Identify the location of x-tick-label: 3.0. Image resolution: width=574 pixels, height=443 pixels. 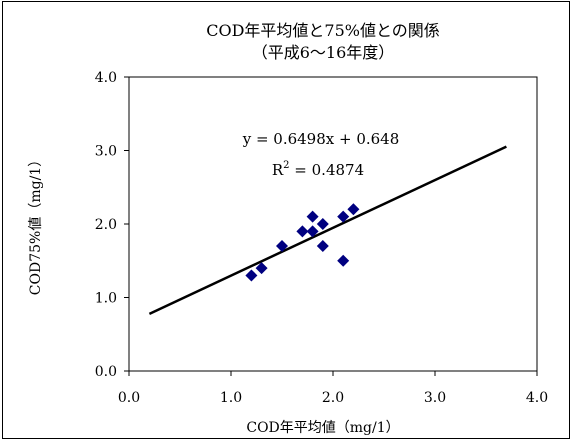
(435, 398).